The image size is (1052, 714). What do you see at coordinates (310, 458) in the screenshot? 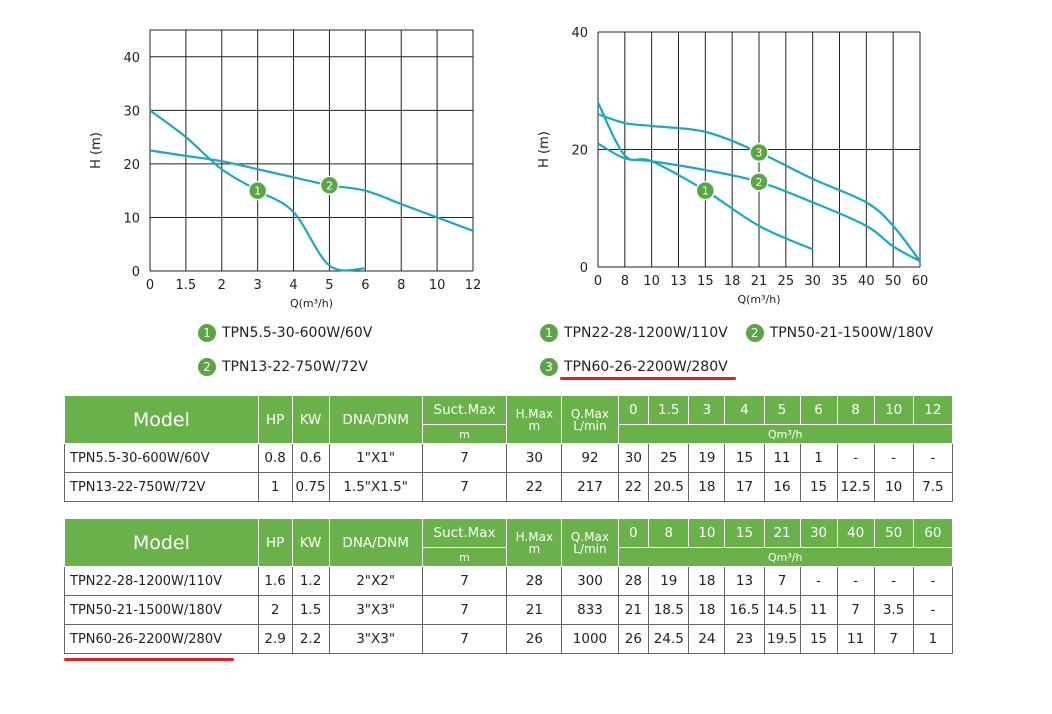
I see `kw-cell: 0.6` at bounding box center [310, 458].